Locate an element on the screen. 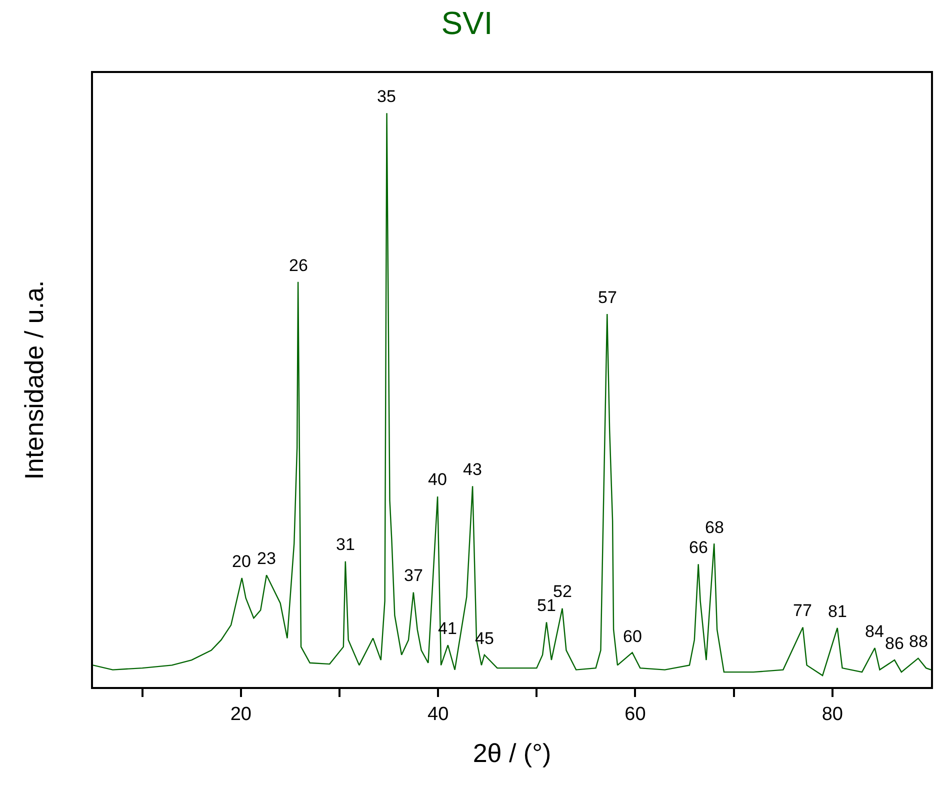  x-tick-label: 80 is located at coordinates (832, 714).